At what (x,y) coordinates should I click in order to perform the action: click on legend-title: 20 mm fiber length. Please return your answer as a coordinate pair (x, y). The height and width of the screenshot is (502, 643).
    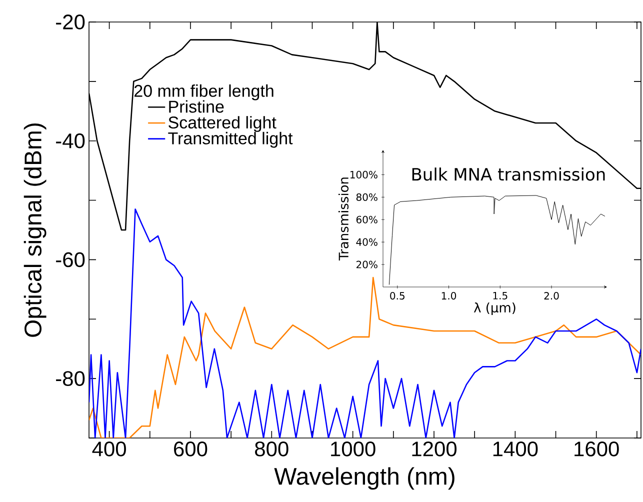
    Looking at the image, I should click on (204, 92).